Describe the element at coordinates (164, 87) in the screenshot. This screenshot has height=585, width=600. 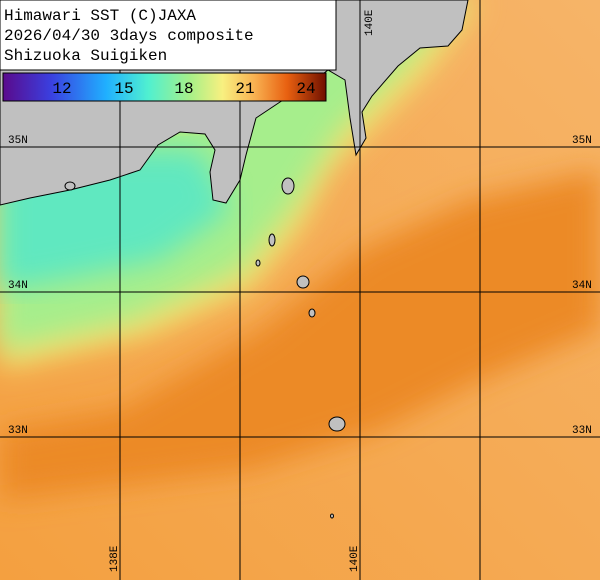
I see `colorbar: 12 15 18 21 24` at that location.